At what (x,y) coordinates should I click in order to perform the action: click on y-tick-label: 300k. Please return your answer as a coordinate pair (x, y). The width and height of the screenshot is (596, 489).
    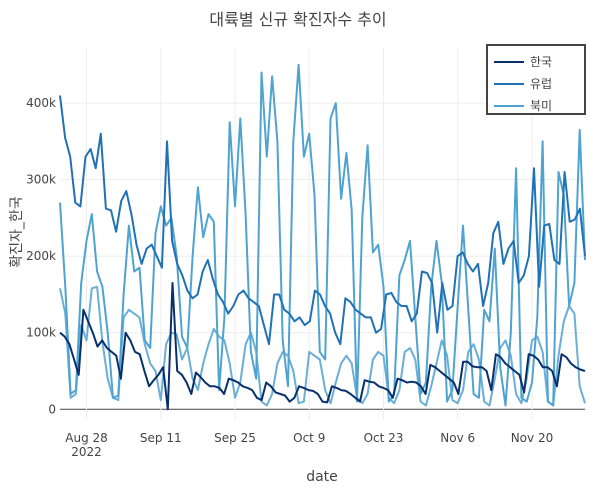
    Looking at the image, I should click on (41, 180).